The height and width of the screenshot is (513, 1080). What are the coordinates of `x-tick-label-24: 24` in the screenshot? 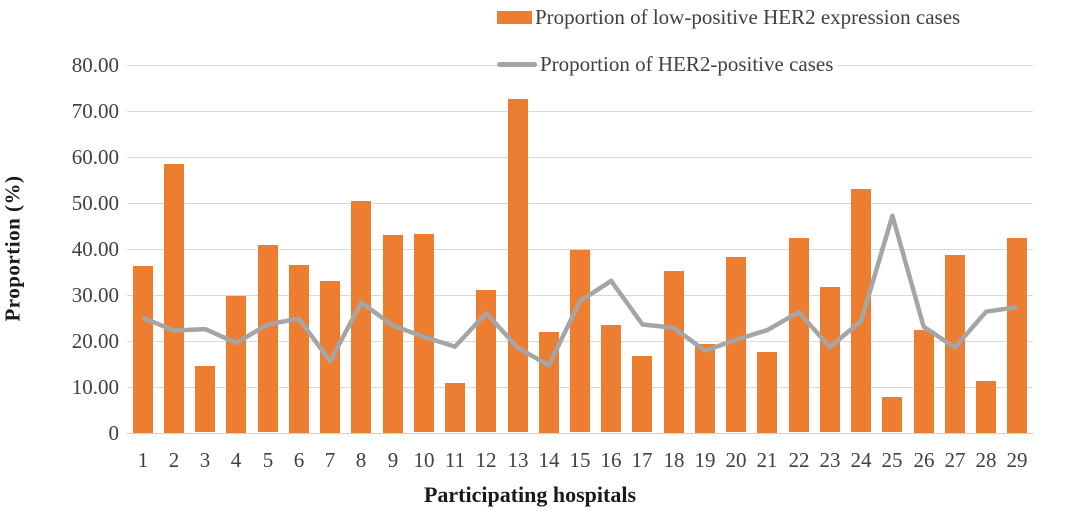 It's located at (861, 460).